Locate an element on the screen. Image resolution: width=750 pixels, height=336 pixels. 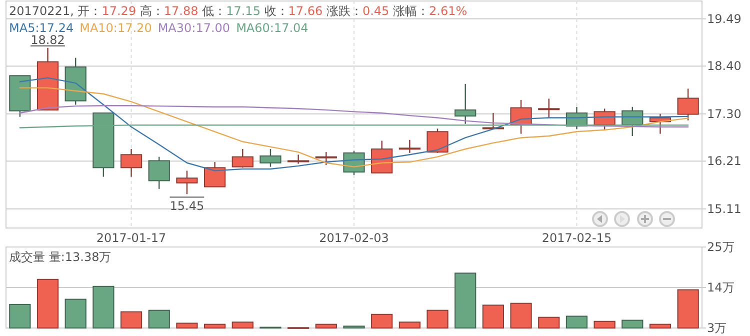
annotation: 15.45 is located at coordinates (187, 206).